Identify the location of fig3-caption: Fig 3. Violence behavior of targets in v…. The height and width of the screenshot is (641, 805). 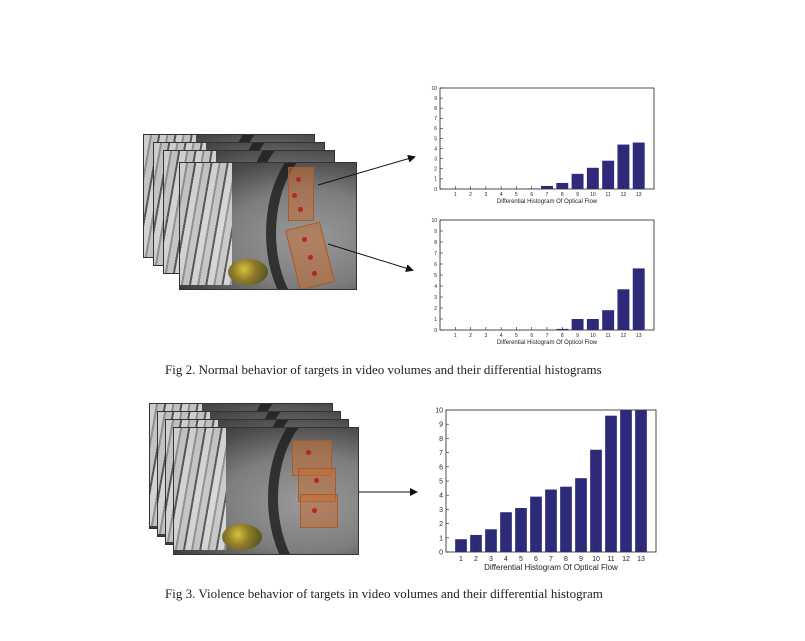
(384, 593).